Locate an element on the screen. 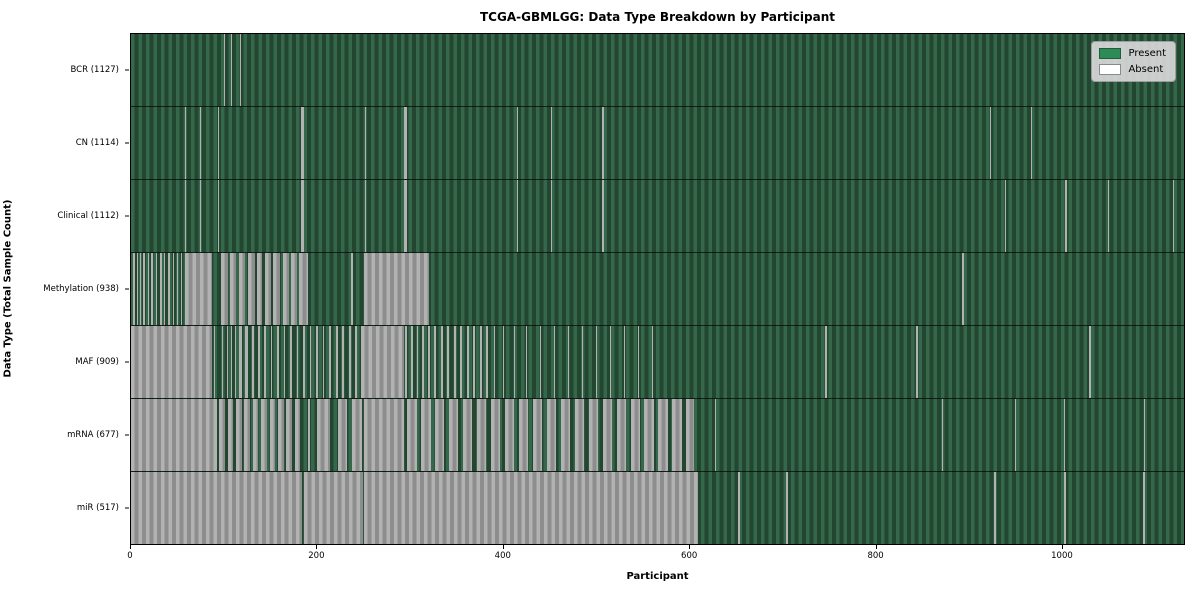 Image resolution: width=1200 pixels, height=600 pixels. present-swatch is located at coordinates (1110, 53).